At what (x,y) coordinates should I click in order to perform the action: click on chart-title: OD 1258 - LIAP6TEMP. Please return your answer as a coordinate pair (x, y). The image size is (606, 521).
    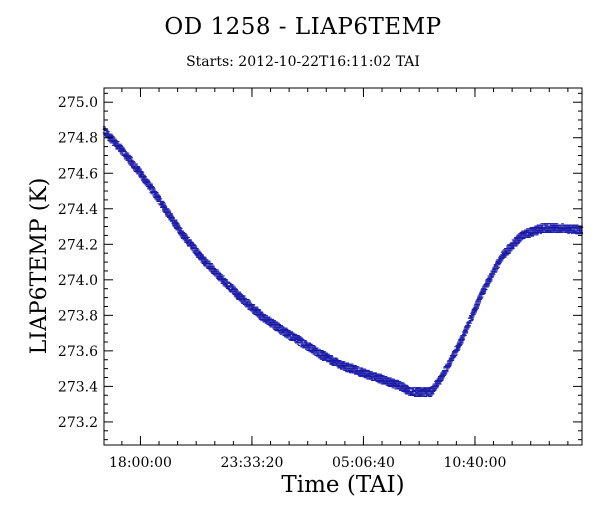
    Looking at the image, I should click on (303, 27).